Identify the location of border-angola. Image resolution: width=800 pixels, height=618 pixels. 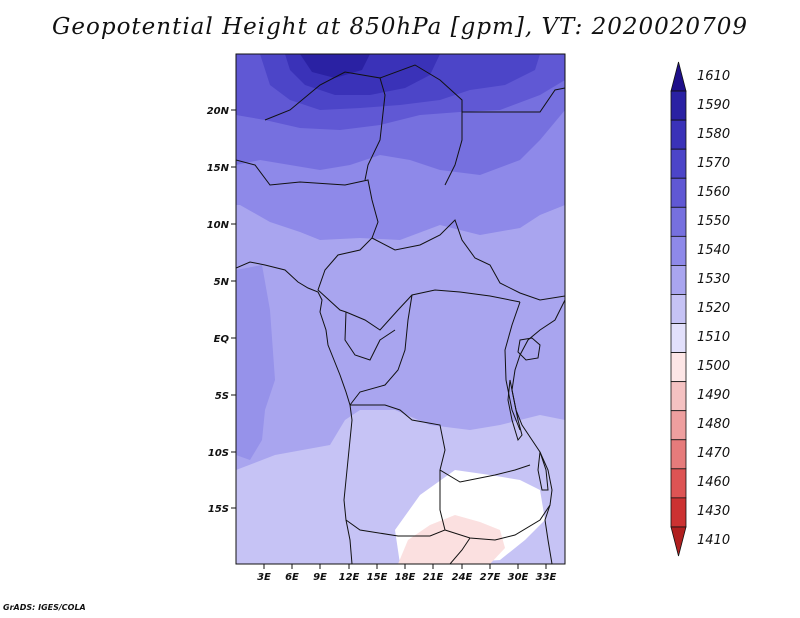
(440, 443).